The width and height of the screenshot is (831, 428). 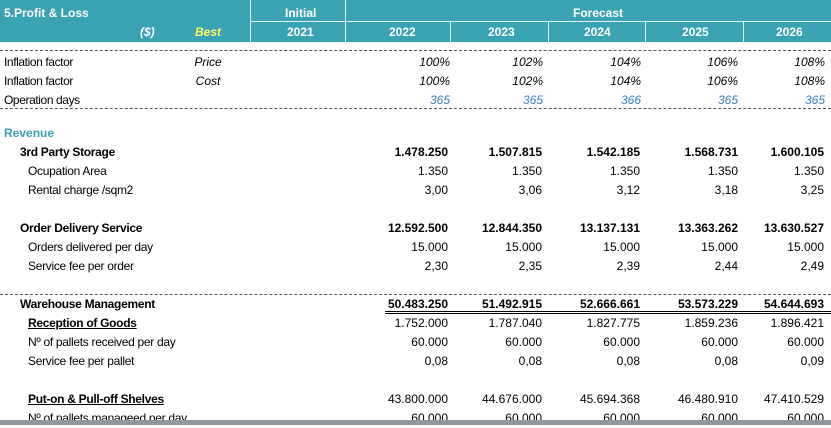 I want to click on cell: 1.859.236, so click(x=711, y=323).